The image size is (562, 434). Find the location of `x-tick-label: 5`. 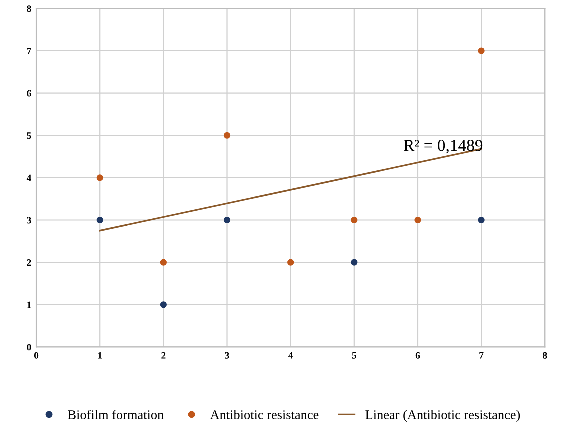

x-tick-label: 5 is located at coordinates (354, 355).